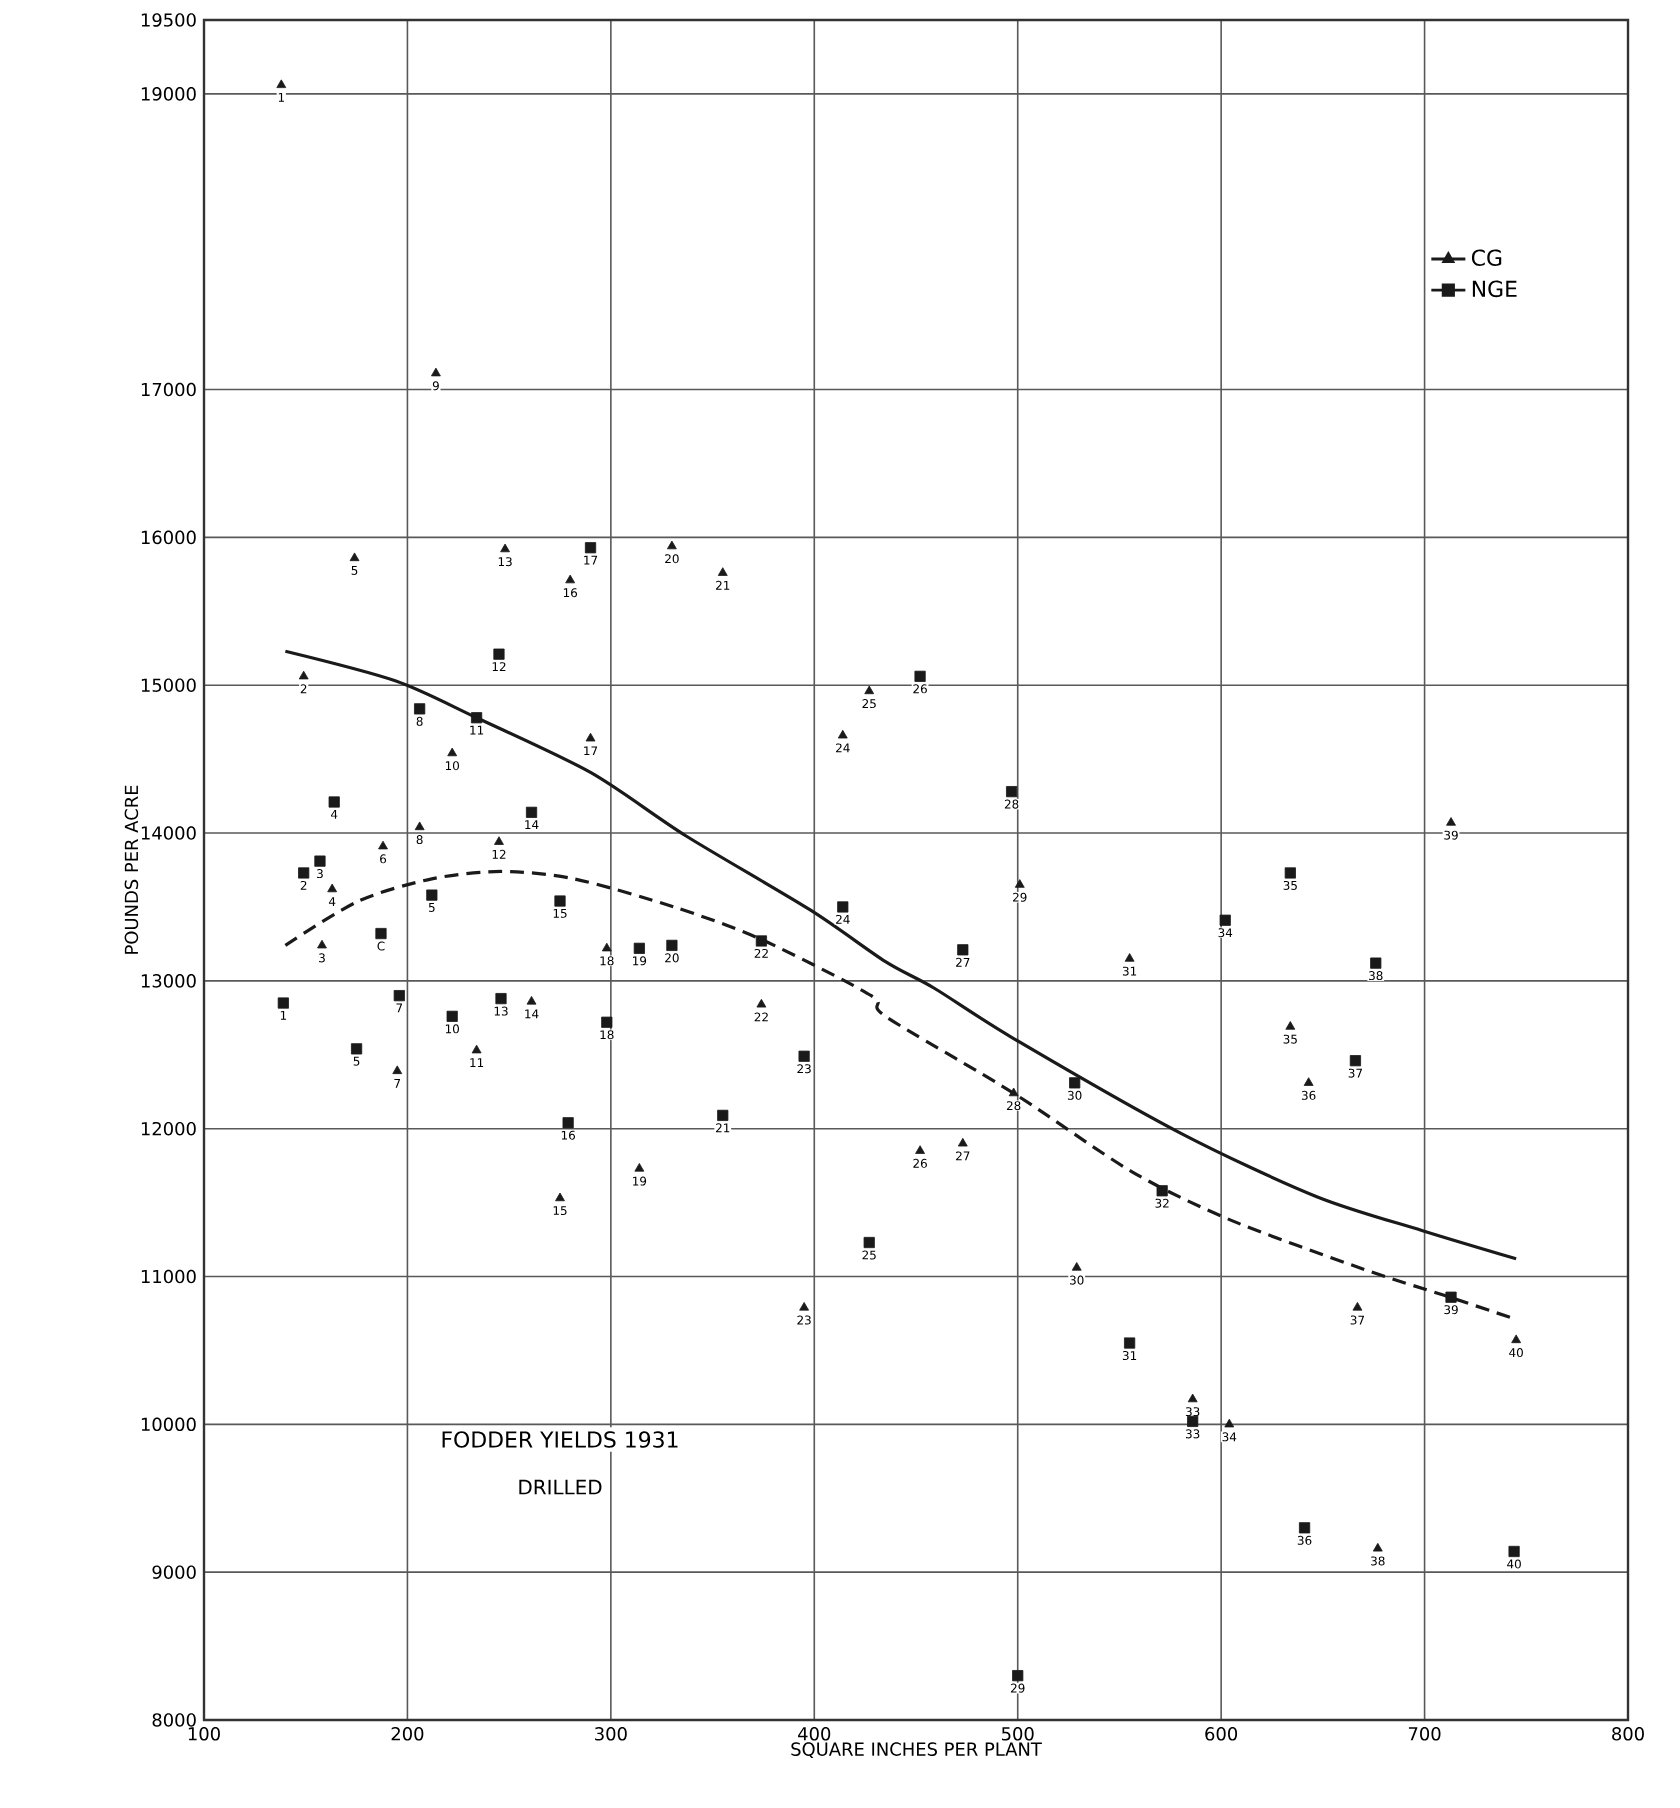  Describe the element at coordinates (916, 1750) in the screenshot. I see `x-axis-title: SQUARE INCHES PER PLANT` at that location.